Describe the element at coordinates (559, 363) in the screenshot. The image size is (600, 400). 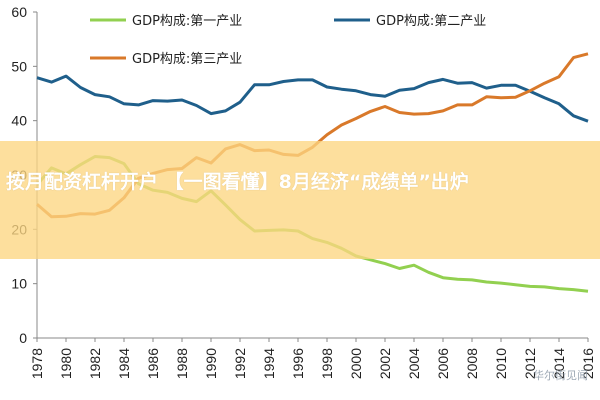
I see `x-tick-label: 2014` at that location.